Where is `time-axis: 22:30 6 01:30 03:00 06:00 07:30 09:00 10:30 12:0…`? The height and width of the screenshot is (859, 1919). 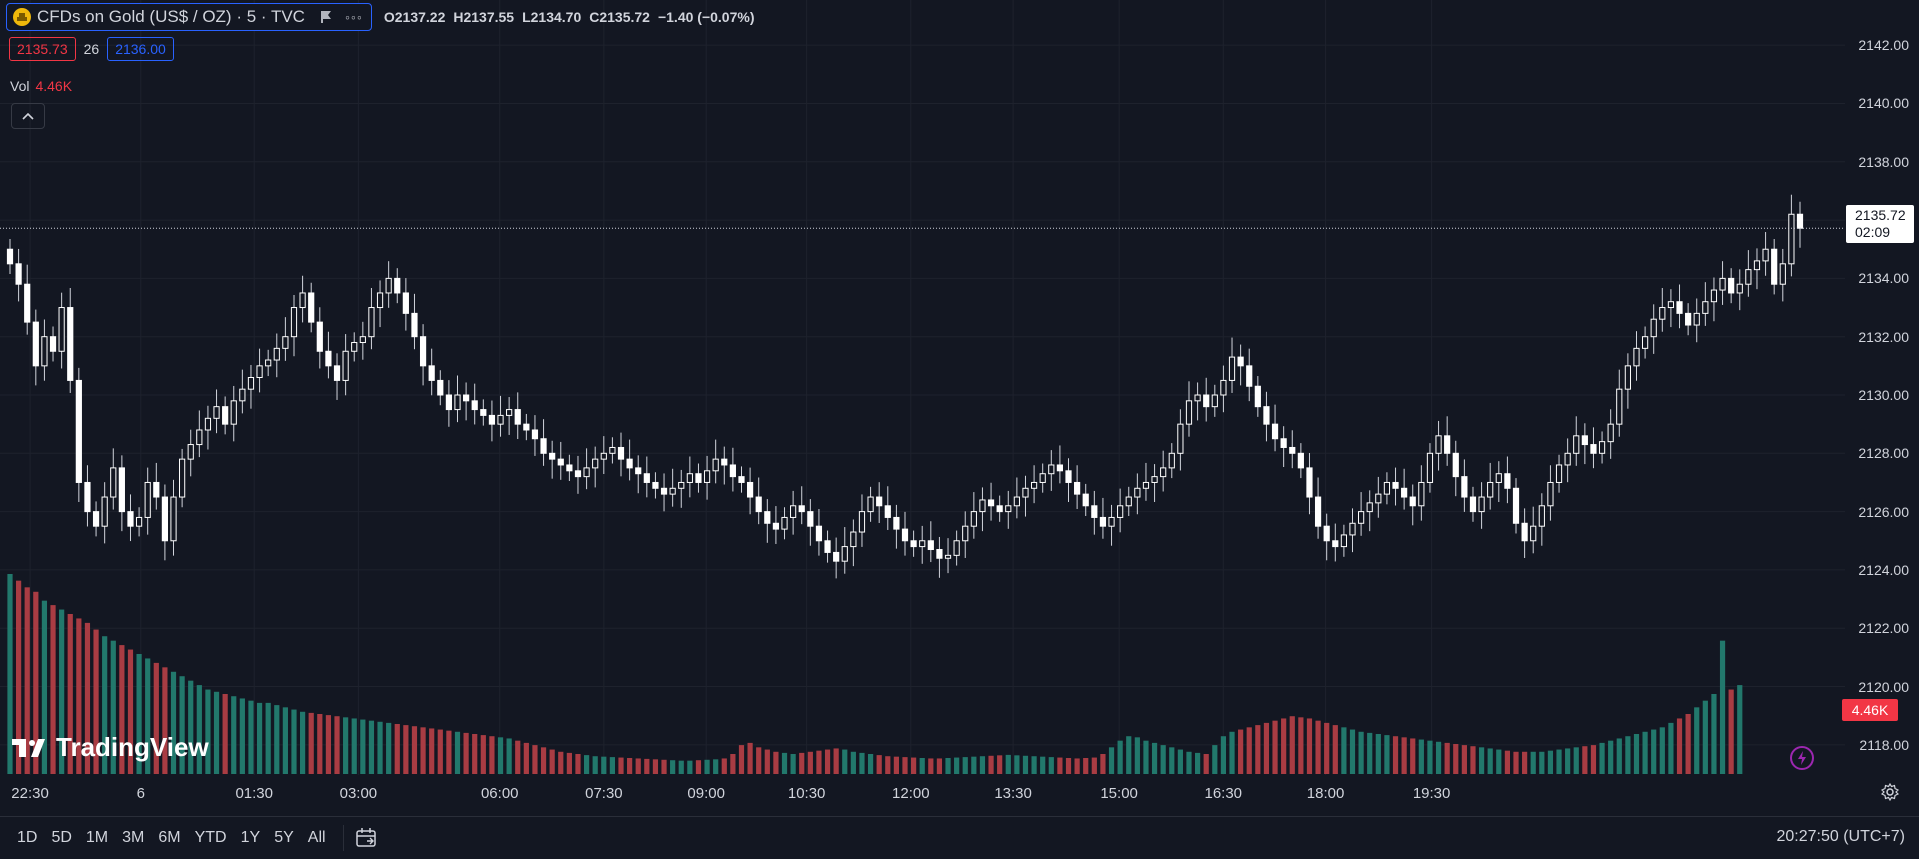
time-axis: 22:30 6 01:30 03:00 06:00 07:30 09:00 10:30 12:0… is located at coordinates (922, 795).